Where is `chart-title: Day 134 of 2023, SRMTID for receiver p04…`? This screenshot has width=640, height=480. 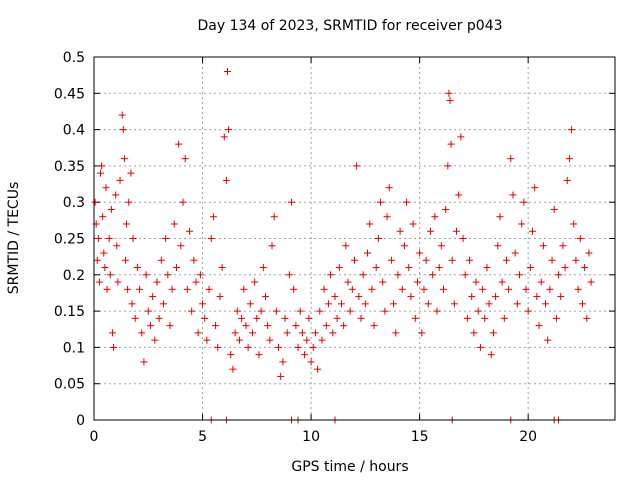 chart-title: Day 134 of 2023, SRMTID for receiver p04… is located at coordinates (349, 26).